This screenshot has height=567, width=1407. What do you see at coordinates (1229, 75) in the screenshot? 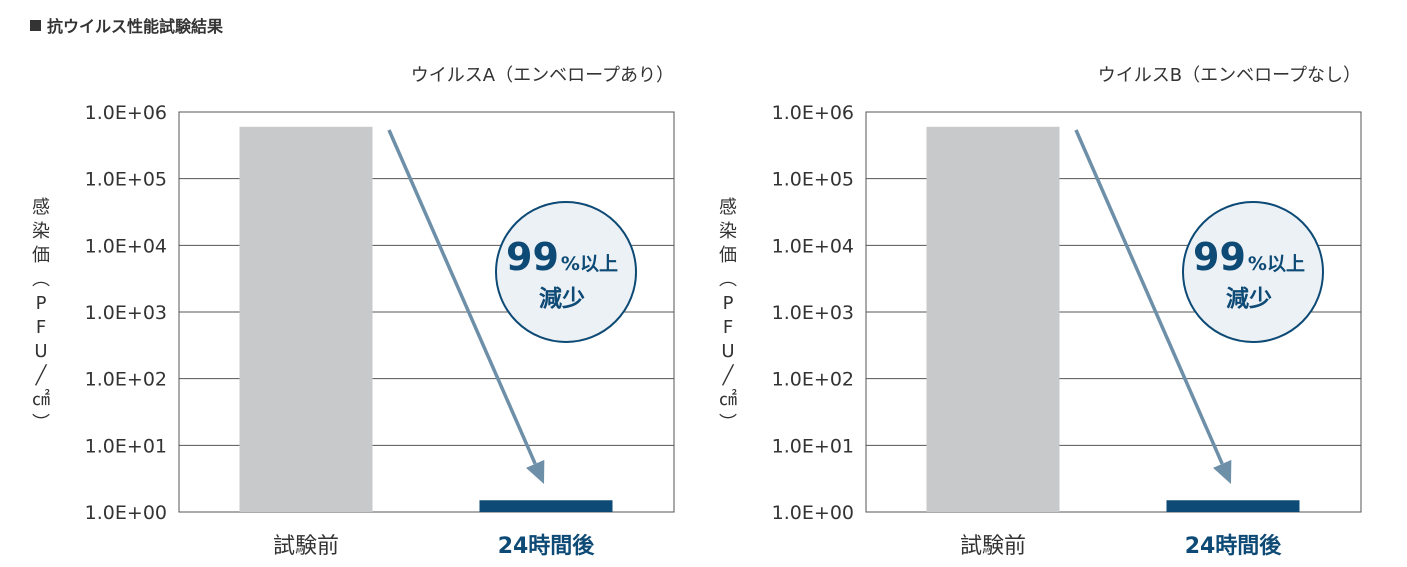
I see `chart-title: ウイルスB（エンベロープなし）` at bounding box center [1229, 75].